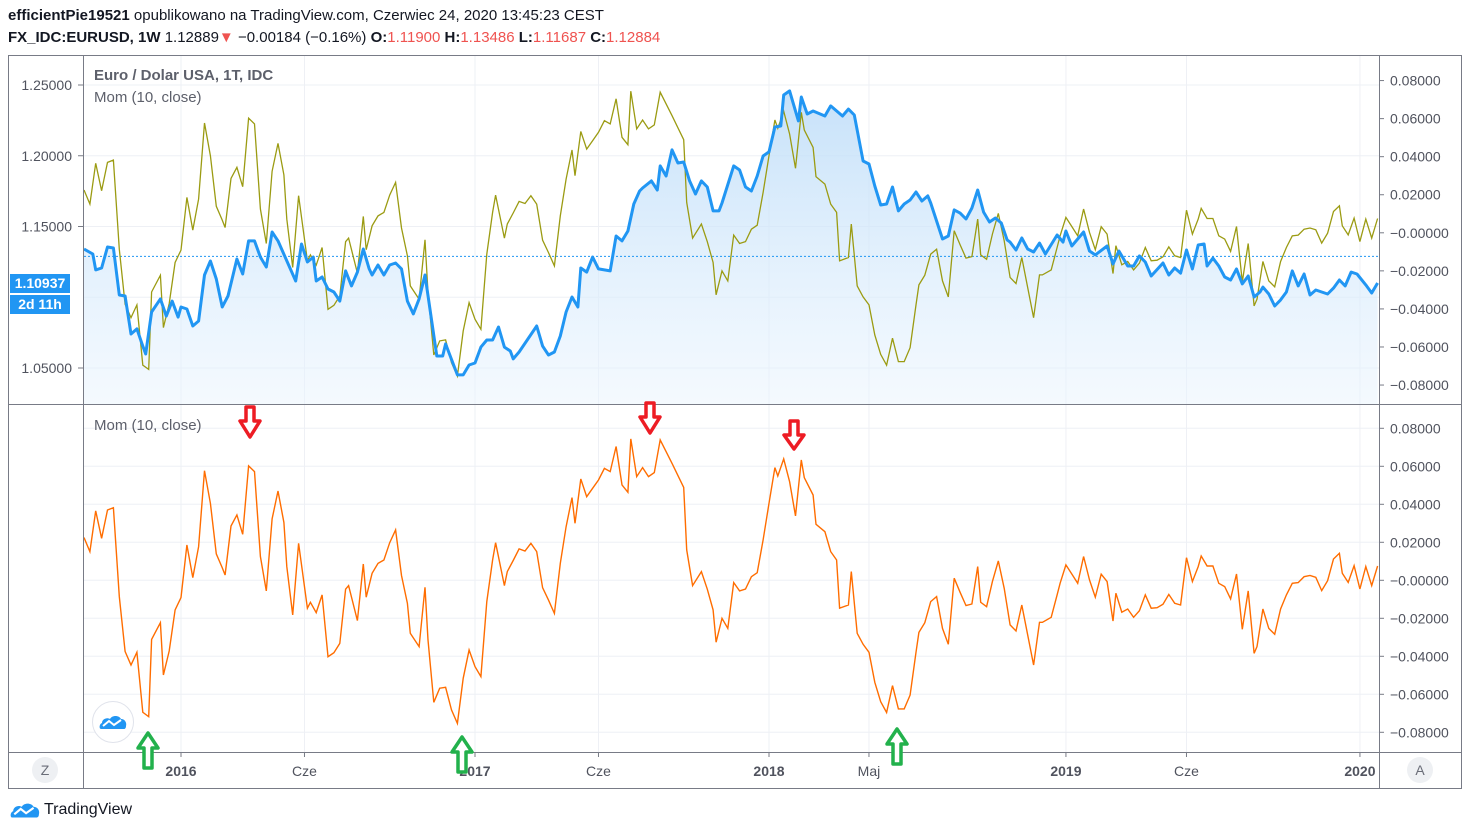 Image resolution: width=1470 pixels, height=835 pixels. I want to click on mom-tick-label-bottom: 0.06000, so click(1415, 466).